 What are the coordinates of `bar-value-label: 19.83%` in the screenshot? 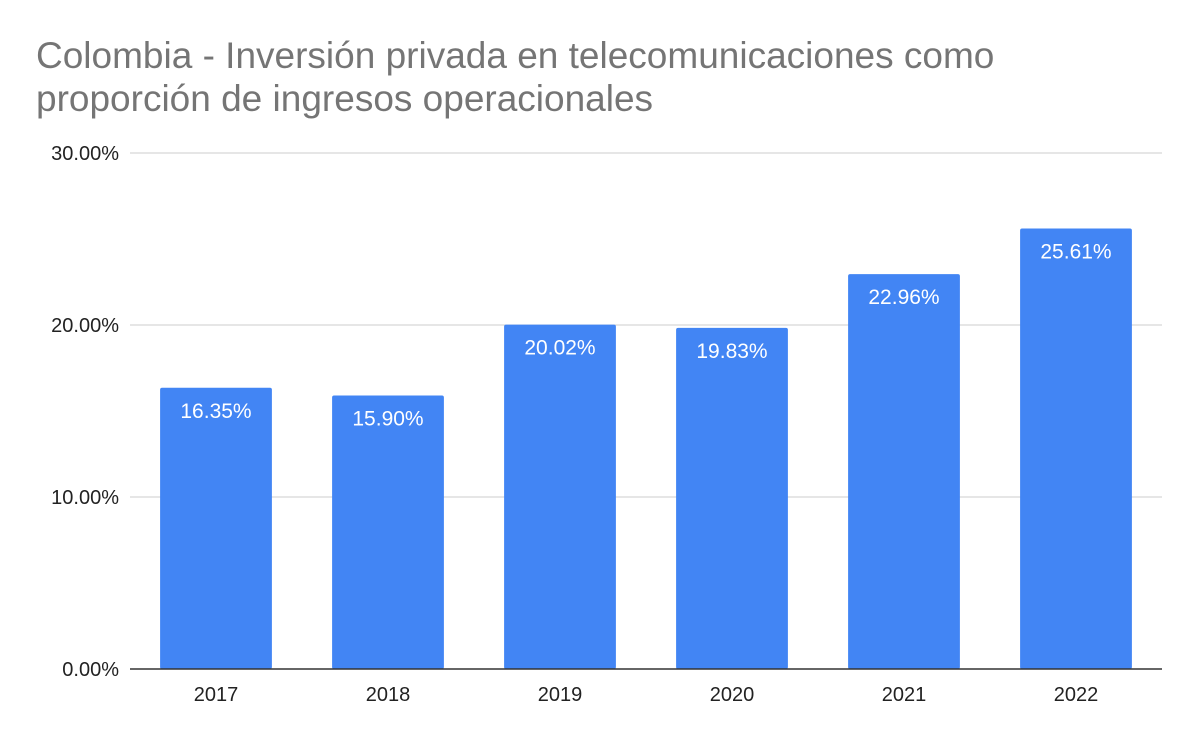 It's located at (731, 351).